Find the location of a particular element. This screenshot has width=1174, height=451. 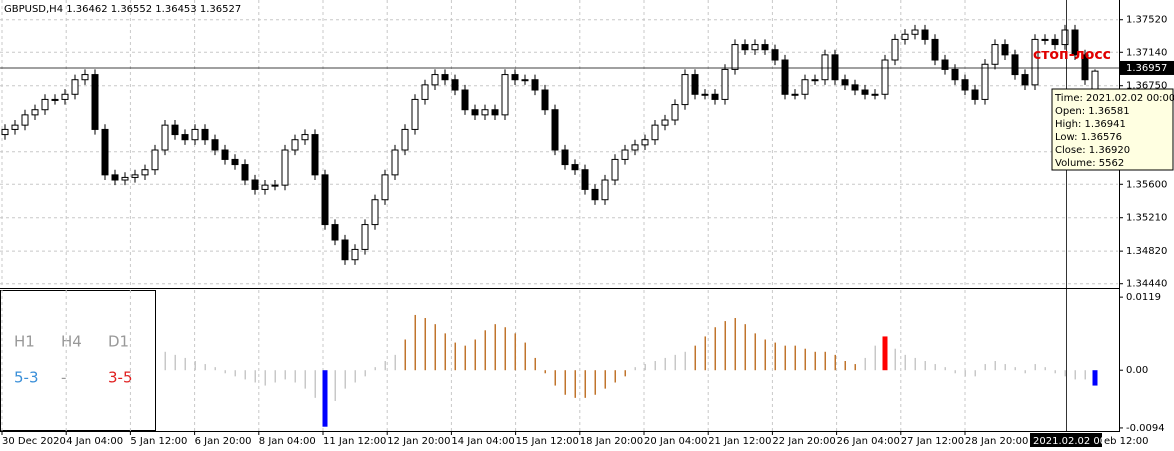

x-tick-label: 20 Jan 04:00 is located at coordinates (675, 441).